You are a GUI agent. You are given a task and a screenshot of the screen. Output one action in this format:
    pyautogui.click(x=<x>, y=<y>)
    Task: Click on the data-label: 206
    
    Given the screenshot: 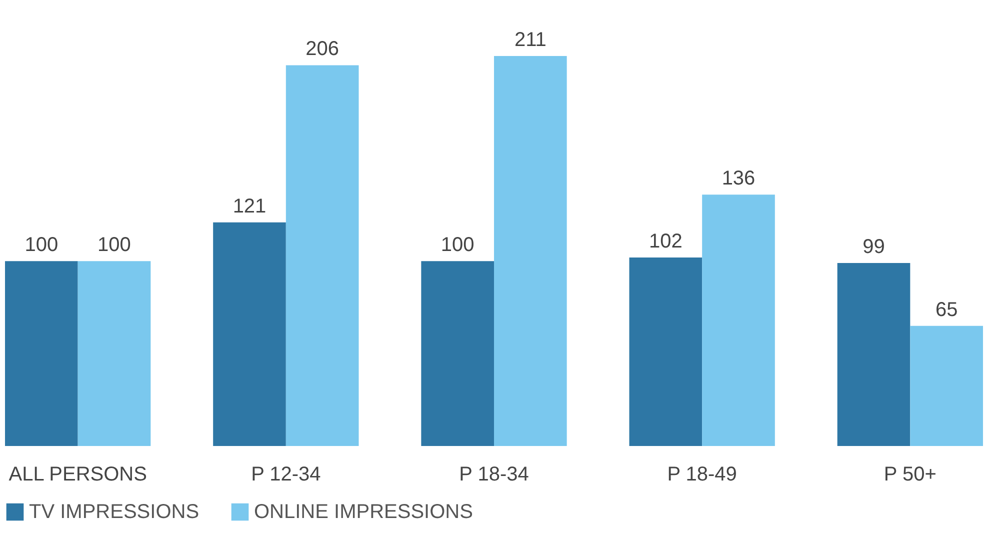 What is the action you would take?
    pyautogui.click(x=323, y=49)
    